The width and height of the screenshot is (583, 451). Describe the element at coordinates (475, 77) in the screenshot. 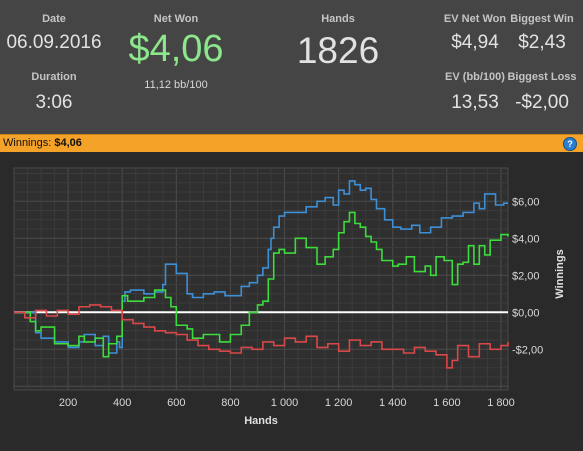

I see `ev-bb100-label: EV (bb/100)` at that location.